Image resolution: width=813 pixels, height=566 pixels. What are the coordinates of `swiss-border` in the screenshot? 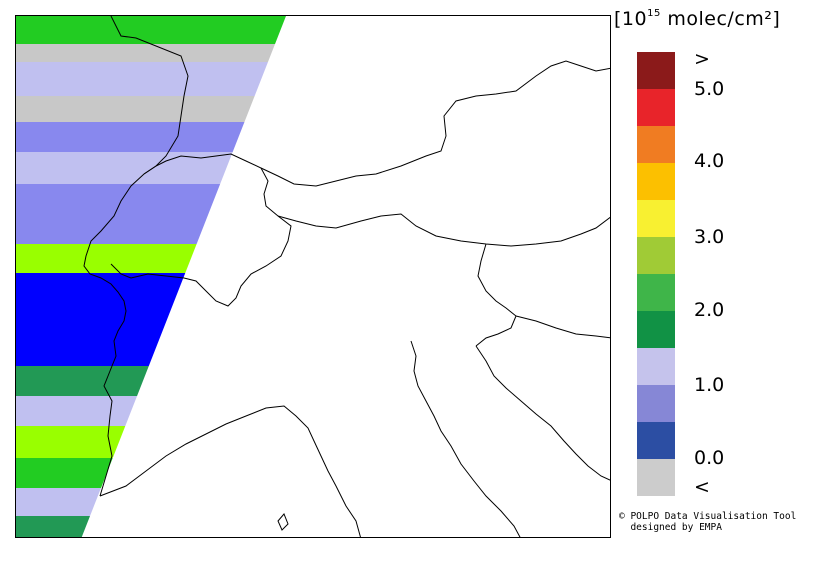 It's located at (201, 230).